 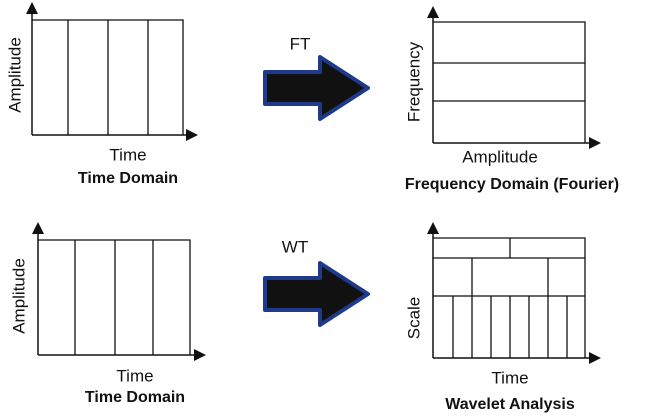 What do you see at coordinates (300, 43) in the screenshot?
I see `arrow-label: FT` at bounding box center [300, 43].